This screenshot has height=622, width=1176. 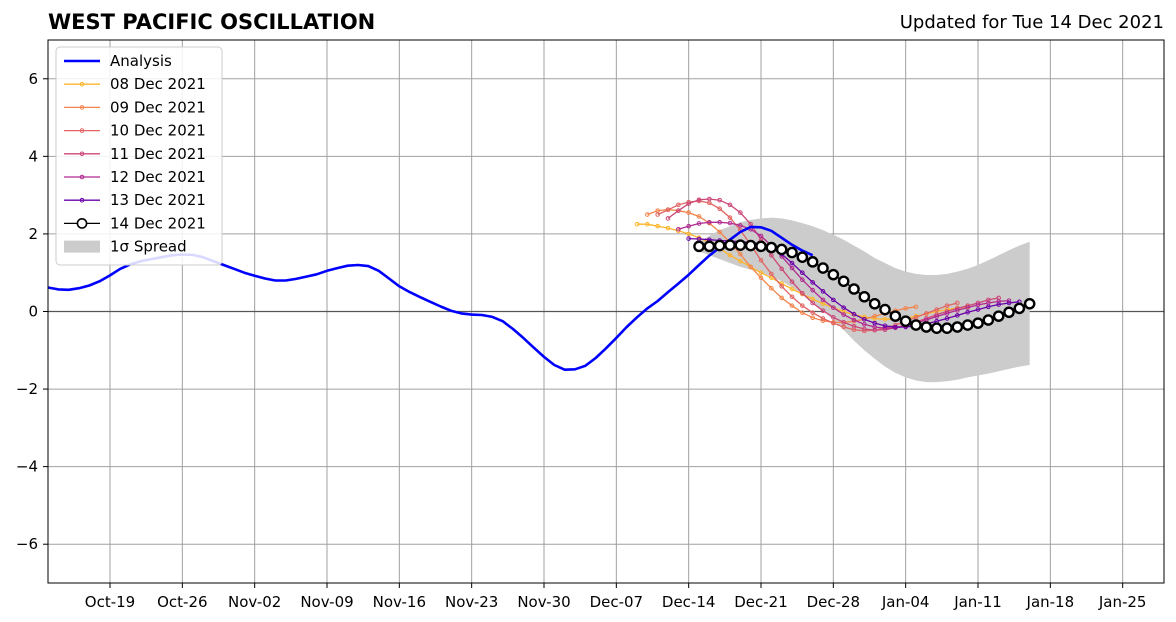 I want to click on y-tick-label: −2, so click(x=27, y=389).